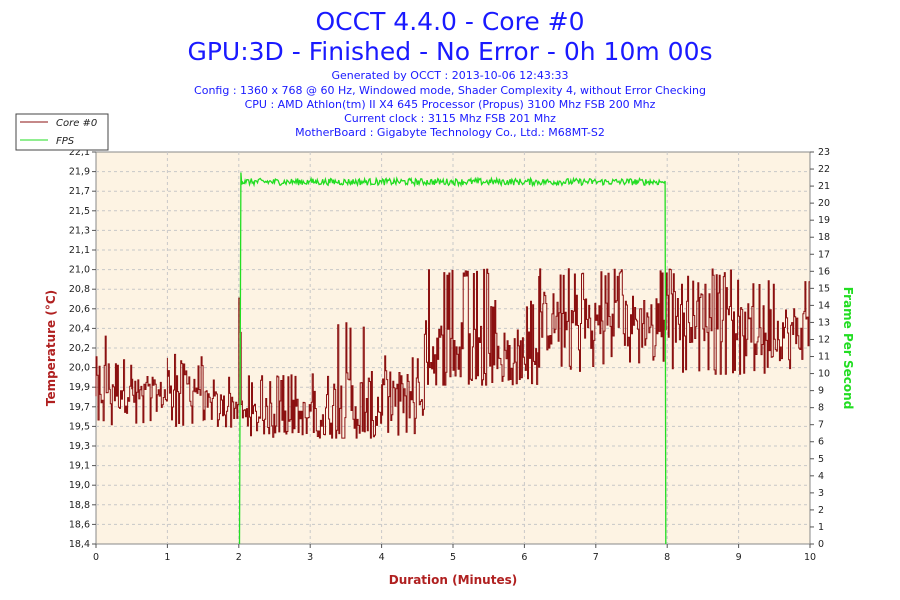 The width and height of the screenshot is (900, 600). What do you see at coordinates (79, 230) in the screenshot?
I see `y-tick-label: 21,3` at bounding box center [79, 230].